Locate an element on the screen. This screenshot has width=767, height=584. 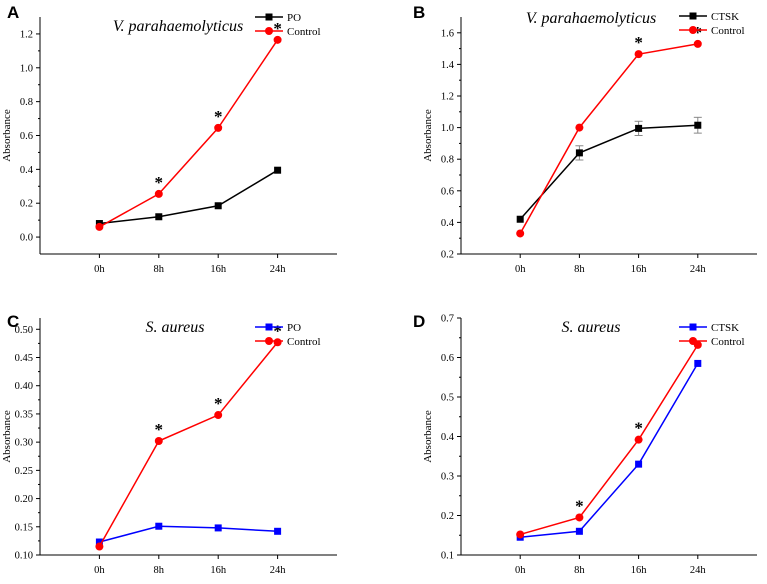
y-tick-label: 0.7 is located at coordinates (447, 319).